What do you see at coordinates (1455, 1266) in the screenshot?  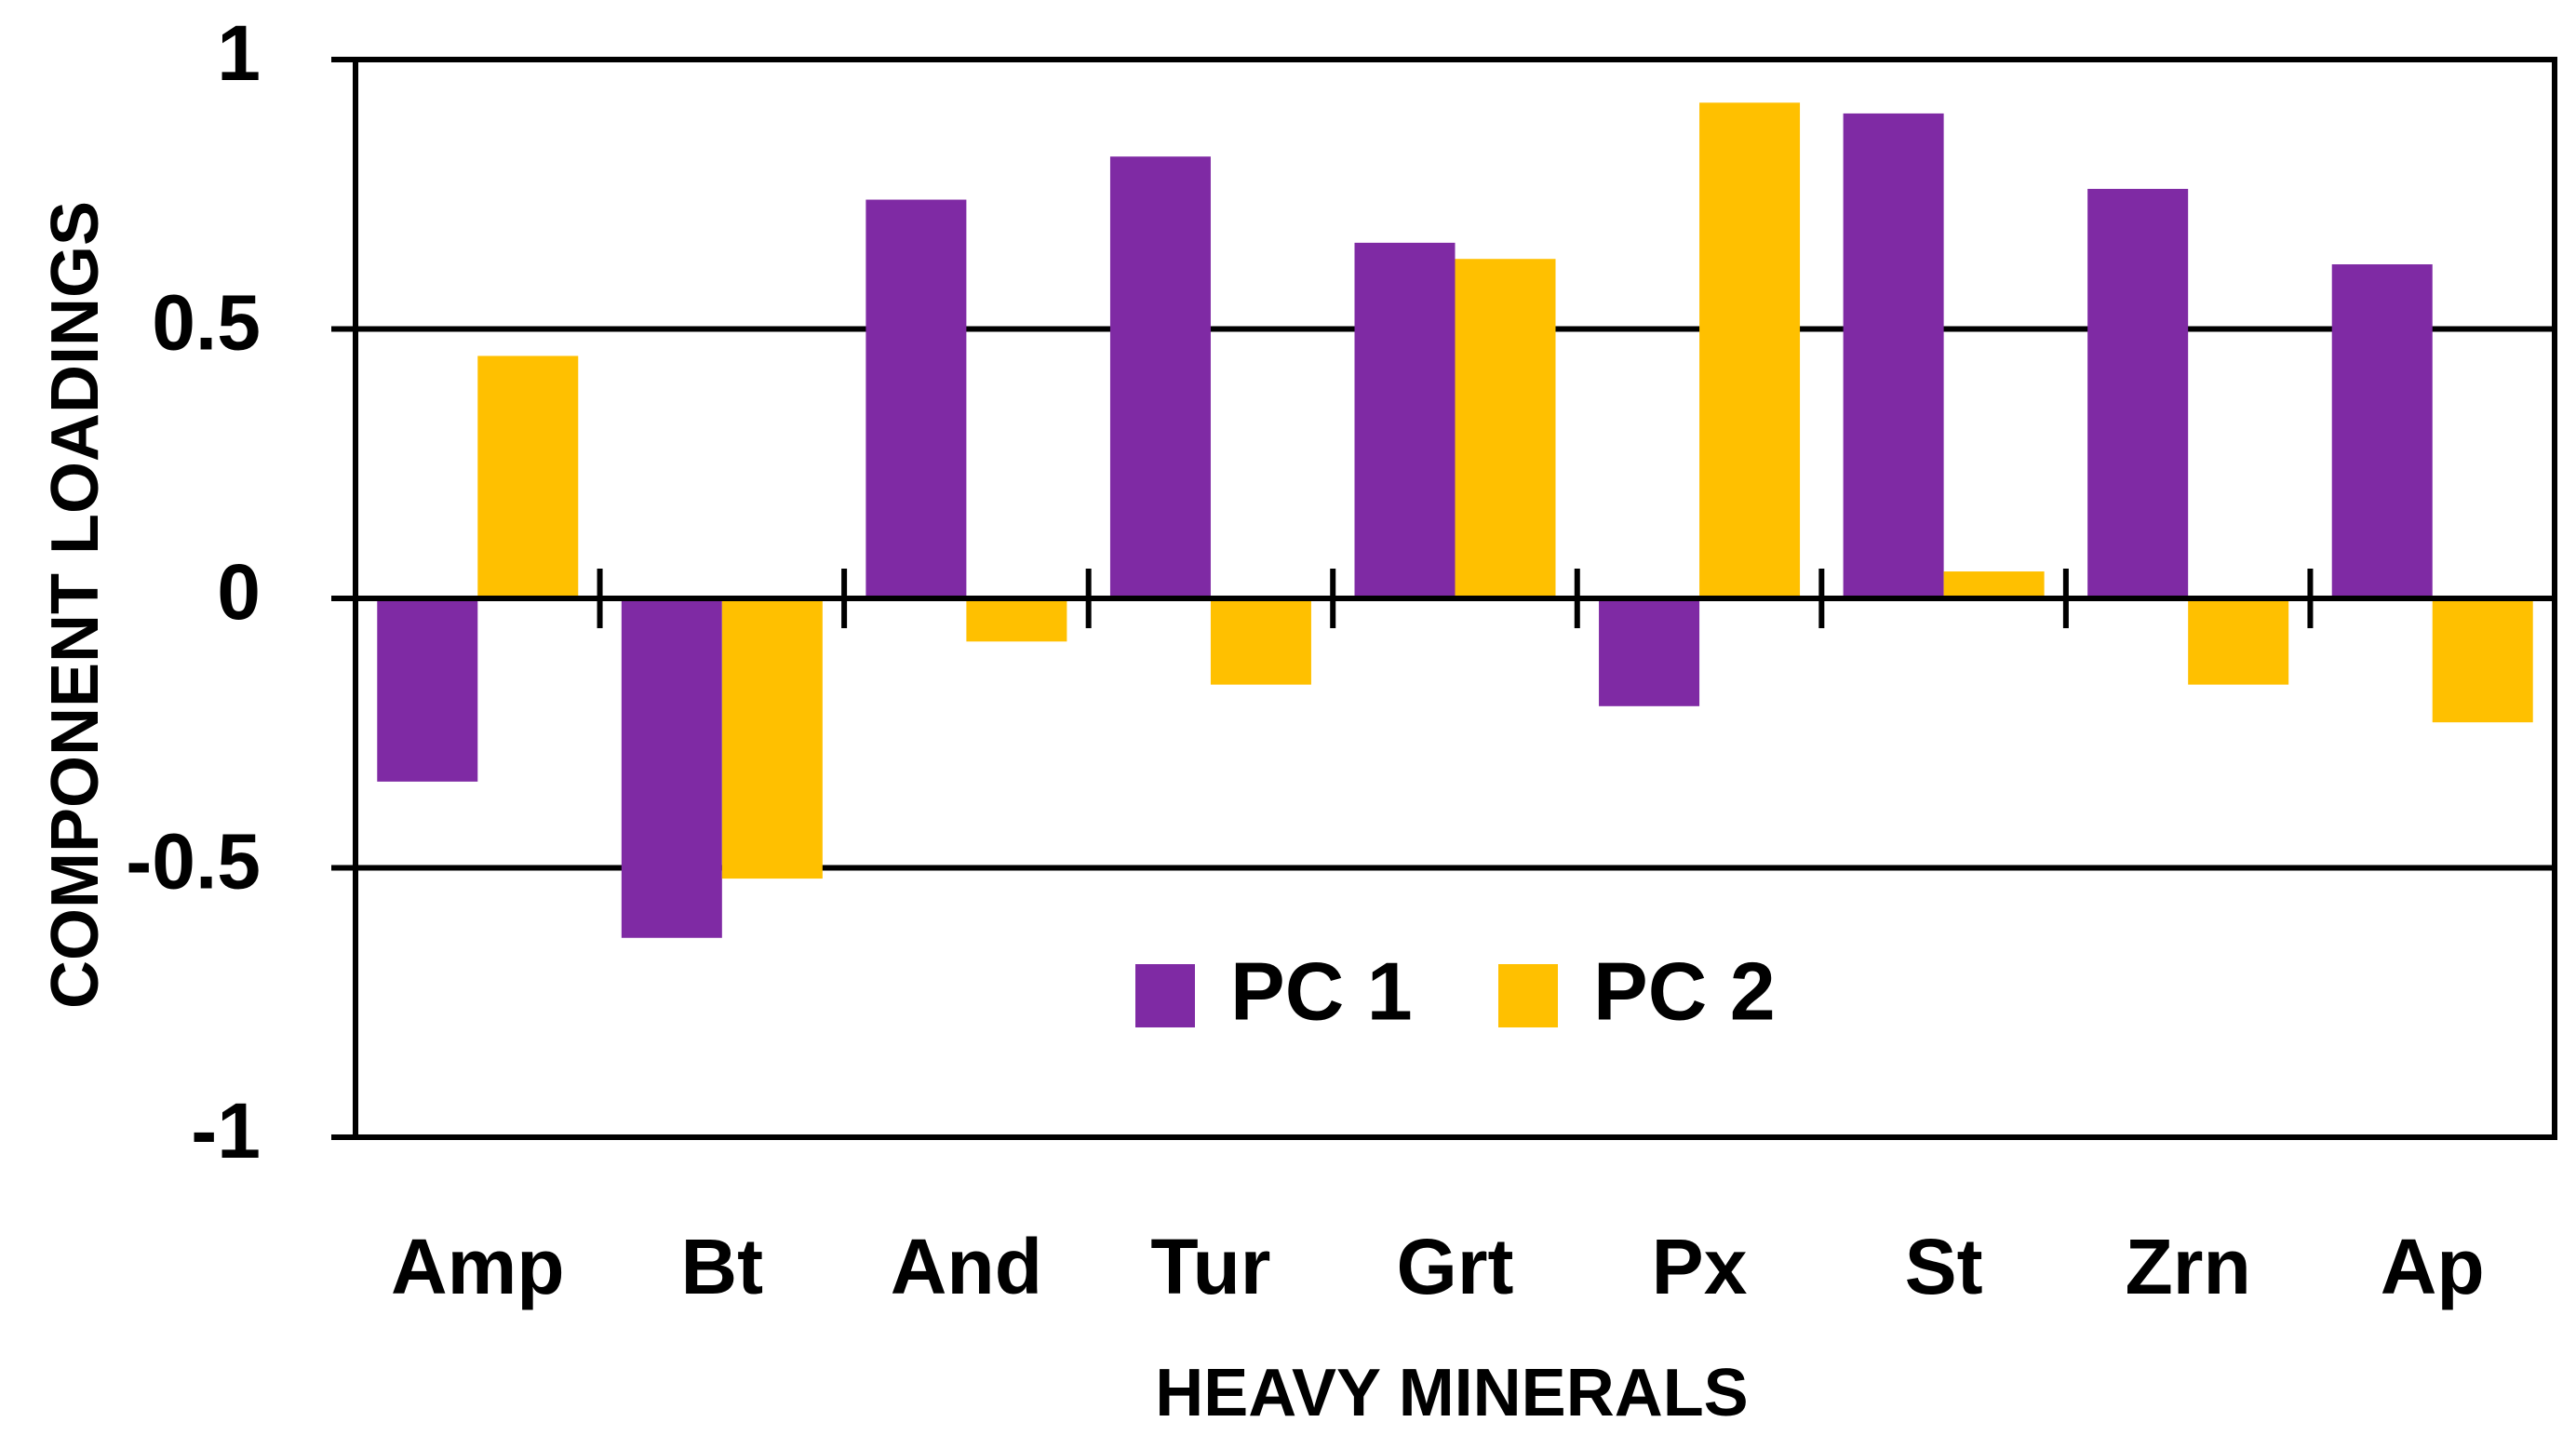 I see `x-tick-label: Grt` at bounding box center [1455, 1266].